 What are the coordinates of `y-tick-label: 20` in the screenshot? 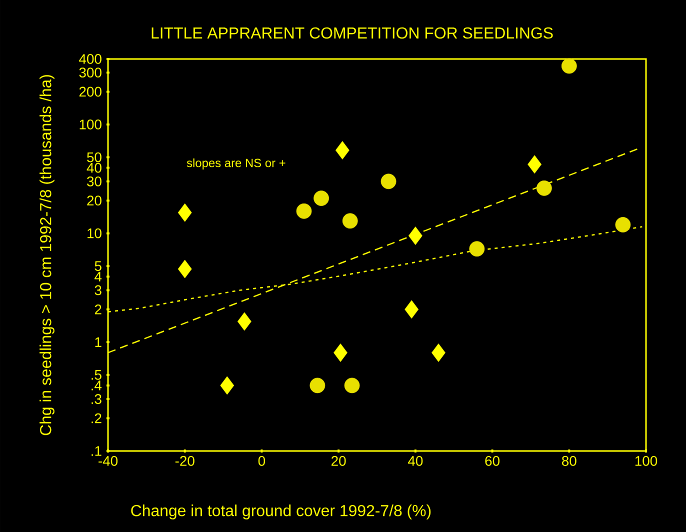 It's located at (94, 201).